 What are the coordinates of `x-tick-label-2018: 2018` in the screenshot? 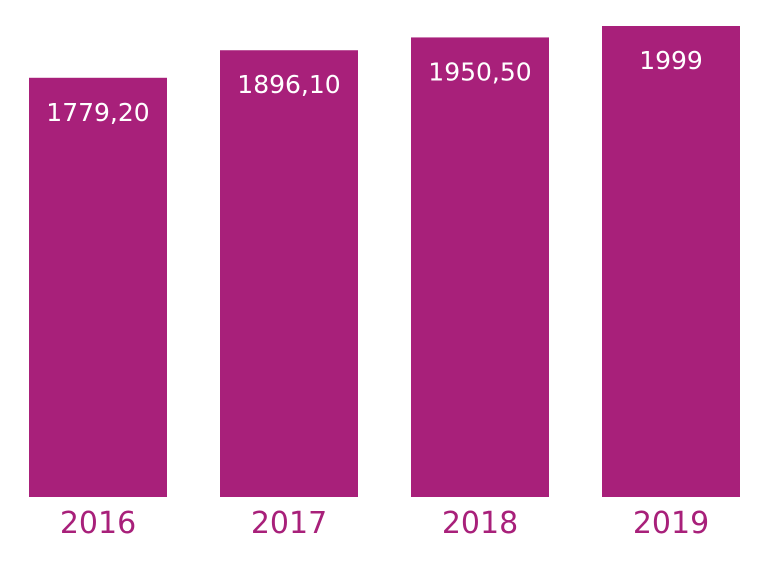 It's located at (480, 523).